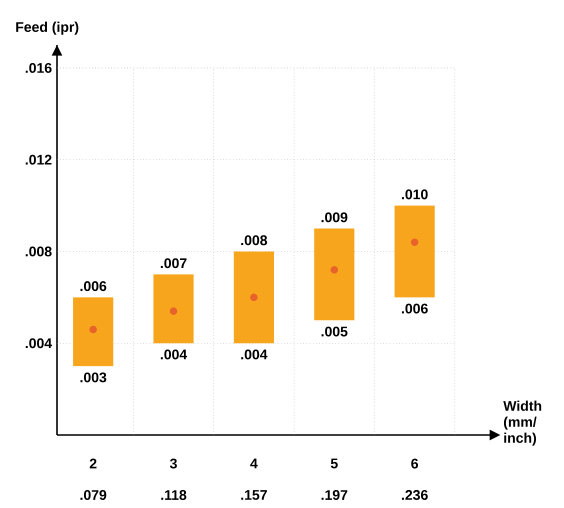 The width and height of the screenshot is (564, 508). What do you see at coordinates (414, 463) in the screenshot?
I see `x-tick-label: 6` at bounding box center [414, 463].